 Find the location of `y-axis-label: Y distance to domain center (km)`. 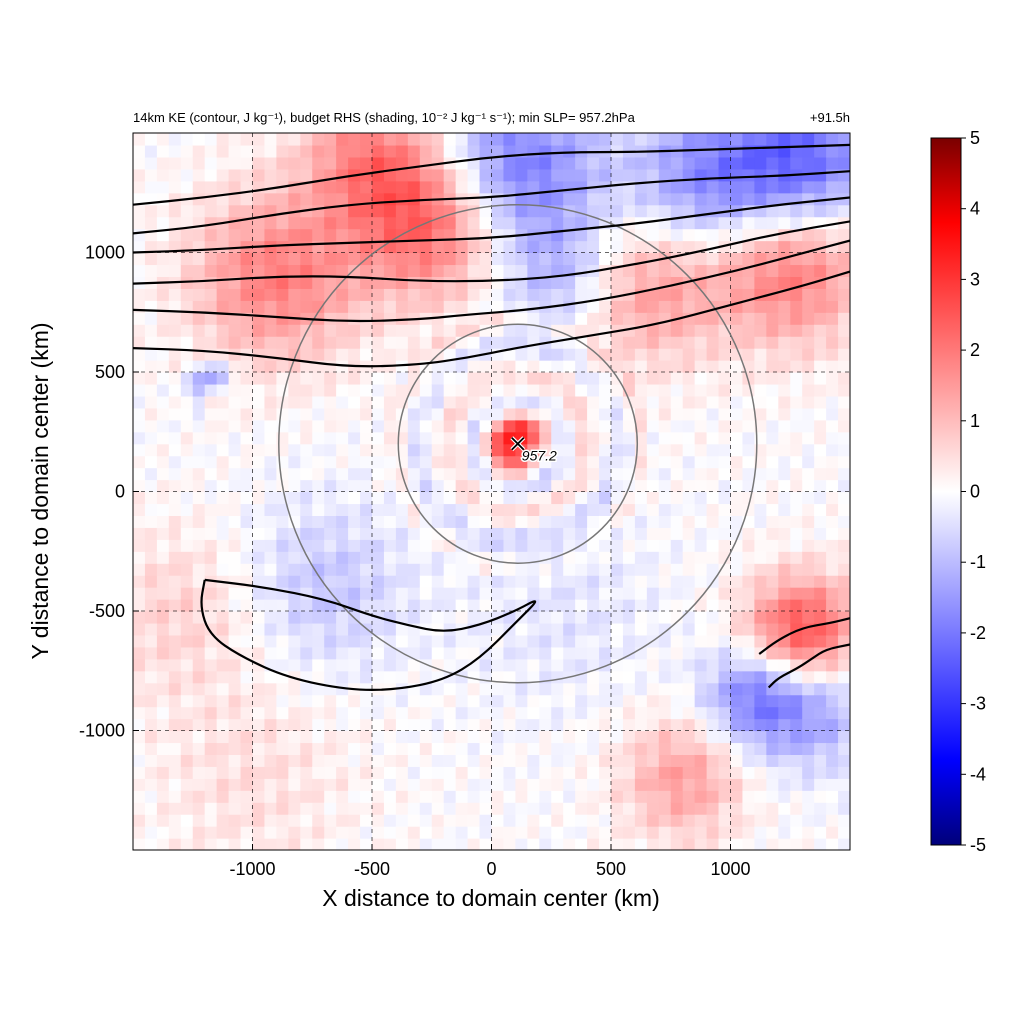

y-axis-label: Y distance to domain center (km) is located at coordinates (40, 490).